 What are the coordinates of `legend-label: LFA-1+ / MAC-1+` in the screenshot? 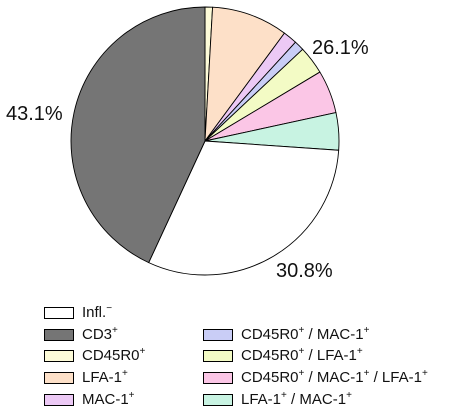 It's located at (296, 399).